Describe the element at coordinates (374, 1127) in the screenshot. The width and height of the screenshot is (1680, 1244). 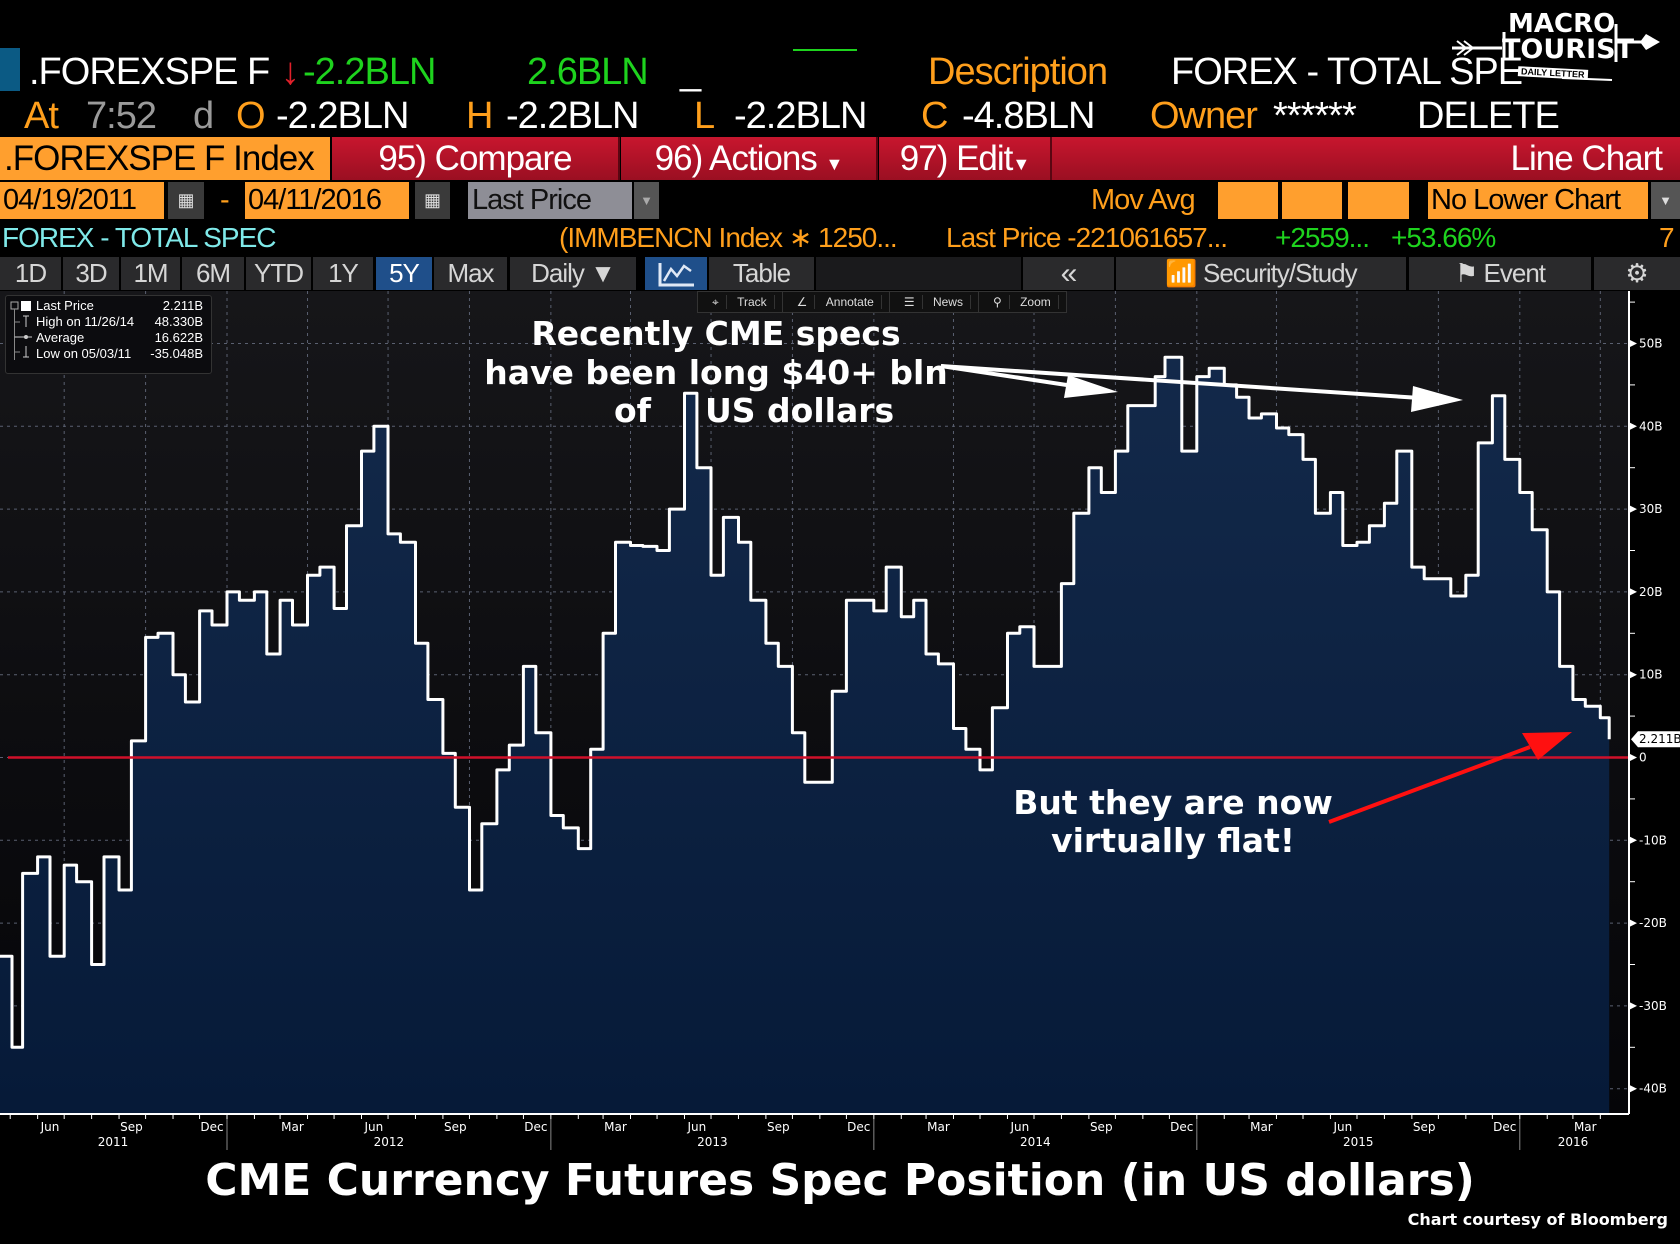
I see `x-tick-label: Jun` at that location.